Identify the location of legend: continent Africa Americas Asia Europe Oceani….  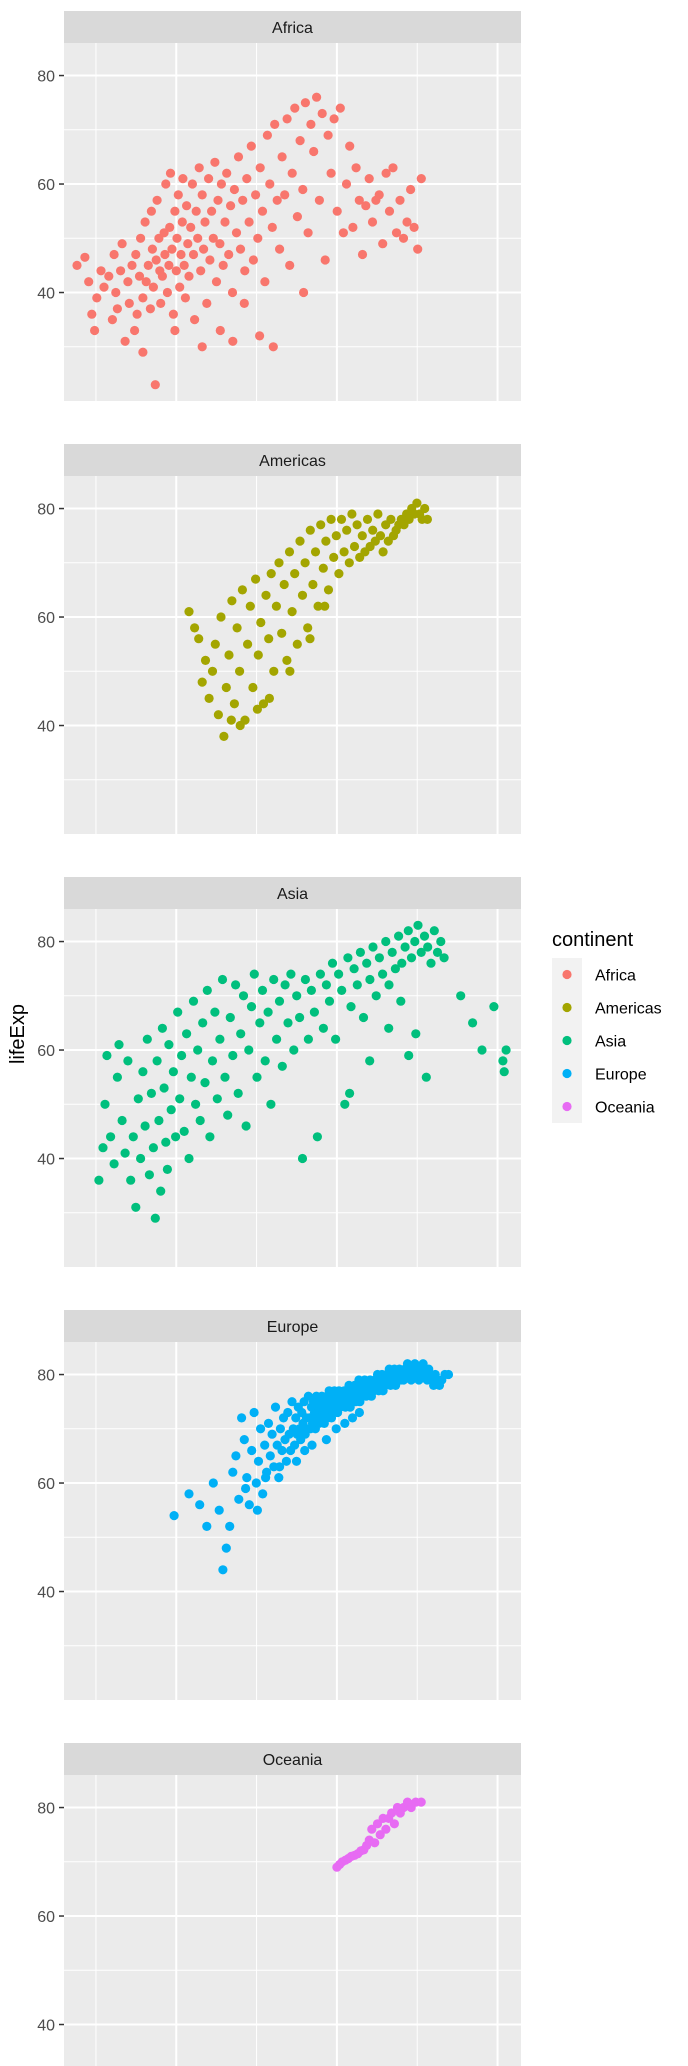
(607, 1026).